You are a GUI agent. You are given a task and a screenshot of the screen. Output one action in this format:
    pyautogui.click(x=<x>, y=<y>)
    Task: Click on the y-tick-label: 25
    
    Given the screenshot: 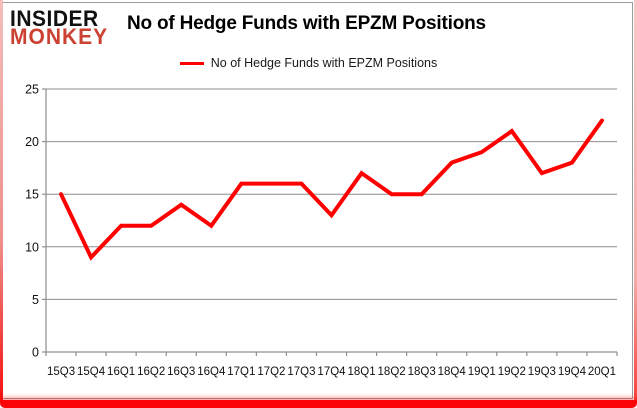 What is the action you would take?
    pyautogui.click(x=32, y=90)
    